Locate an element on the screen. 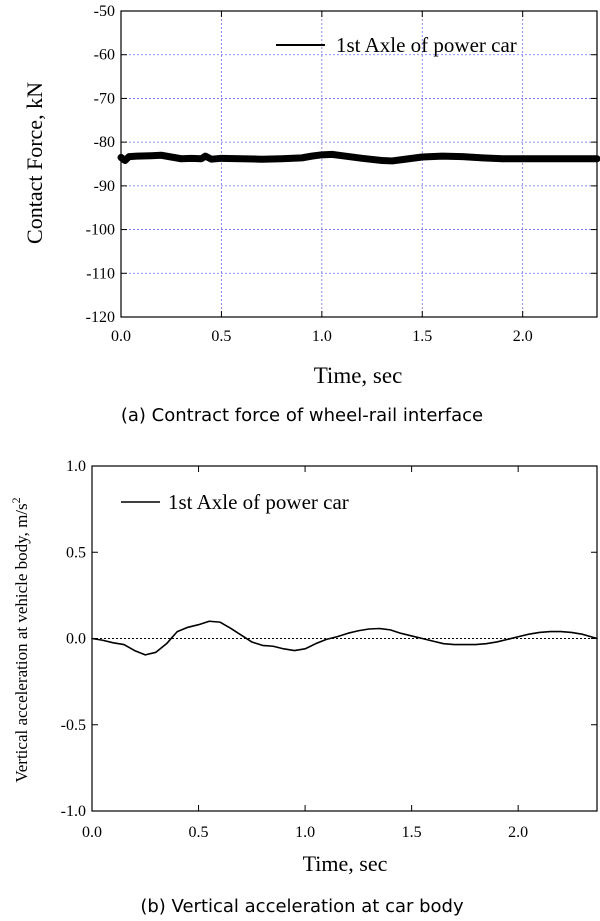 The height and width of the screenshot is (921, 600). chart-a-y-tick-label: -70 is located at coordinates (104, 98).